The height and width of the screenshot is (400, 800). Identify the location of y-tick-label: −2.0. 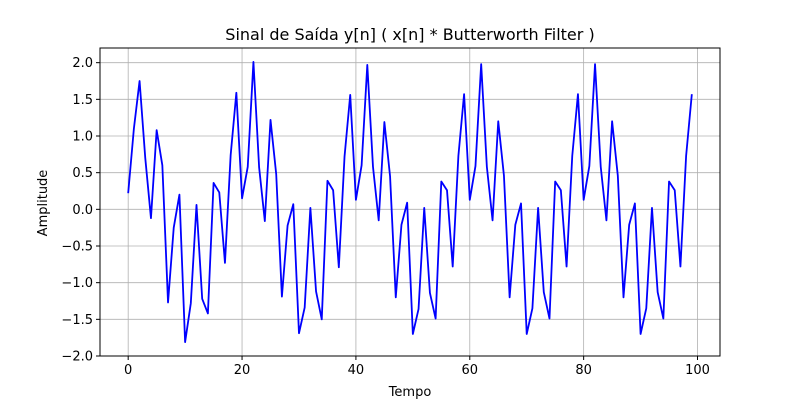
(77, 357).